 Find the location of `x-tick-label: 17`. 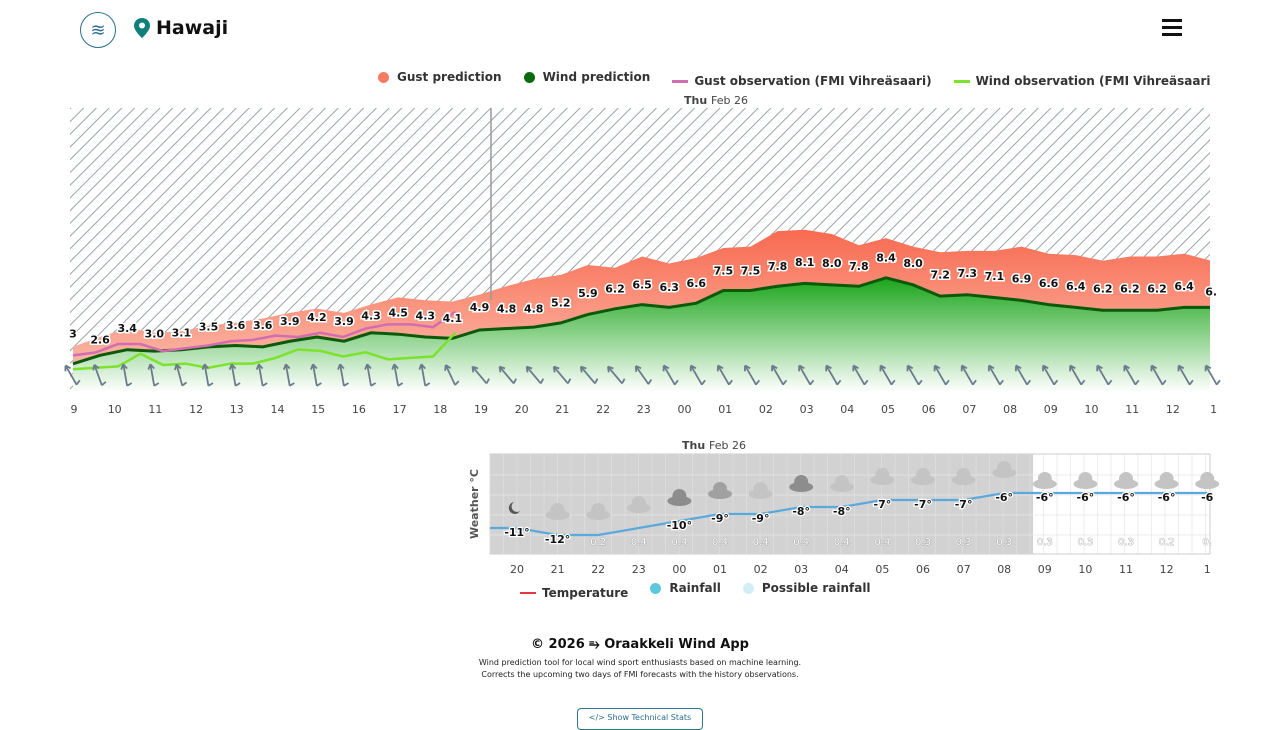

x-tick-label: 17 is located at coordinates (400, 409).